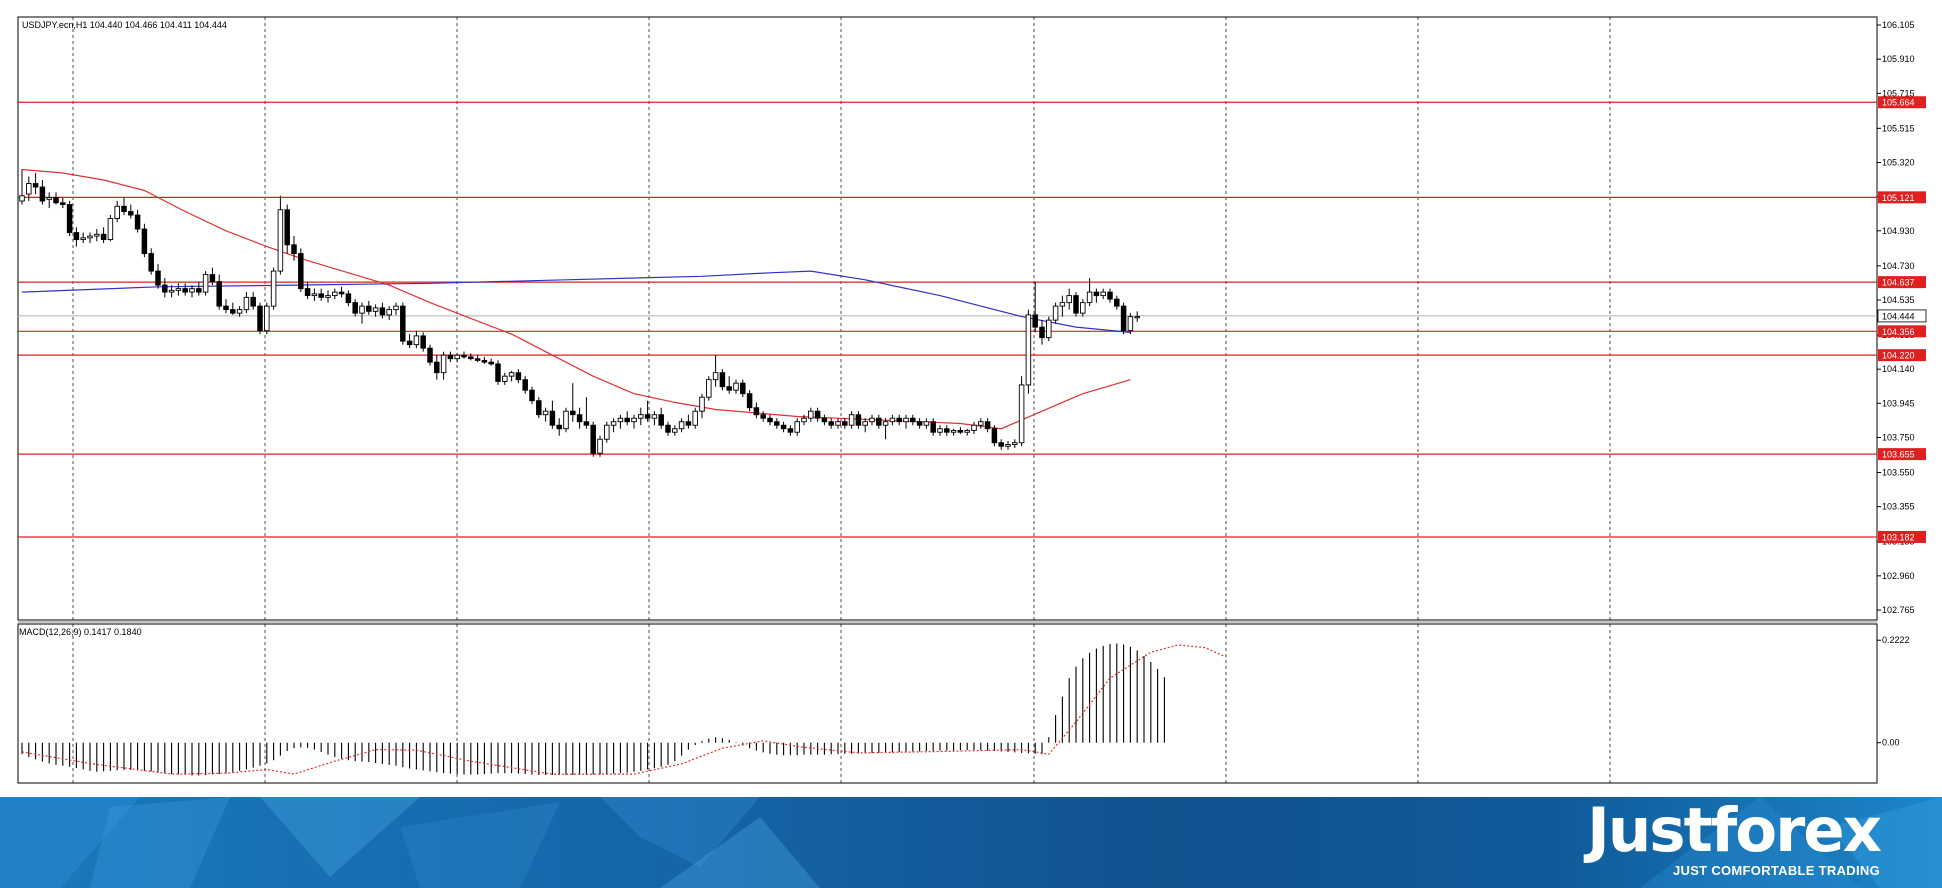  What do you see at coordinates (1898, 437) in the screenshot?
I see `price-tick-label: 103.750` at bounding box center [1898, 437].